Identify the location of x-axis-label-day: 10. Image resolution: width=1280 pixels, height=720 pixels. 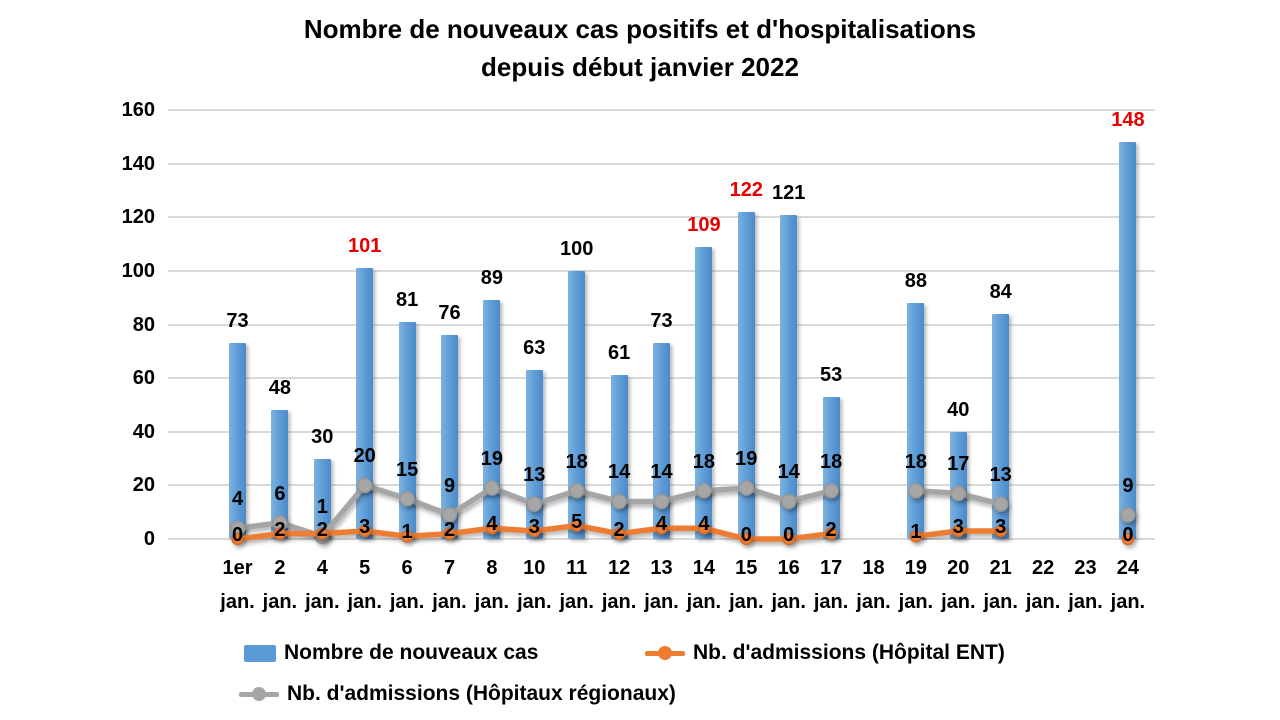
(534, 568).